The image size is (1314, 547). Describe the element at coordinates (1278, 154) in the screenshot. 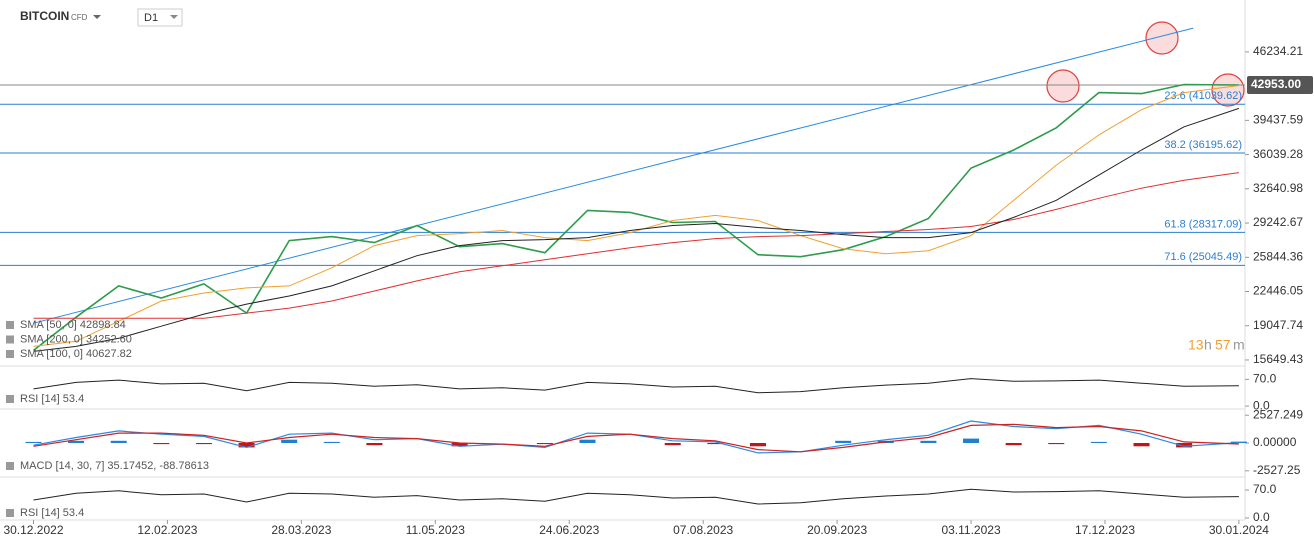

I see `y-tick-label: 36039.28` at that location.